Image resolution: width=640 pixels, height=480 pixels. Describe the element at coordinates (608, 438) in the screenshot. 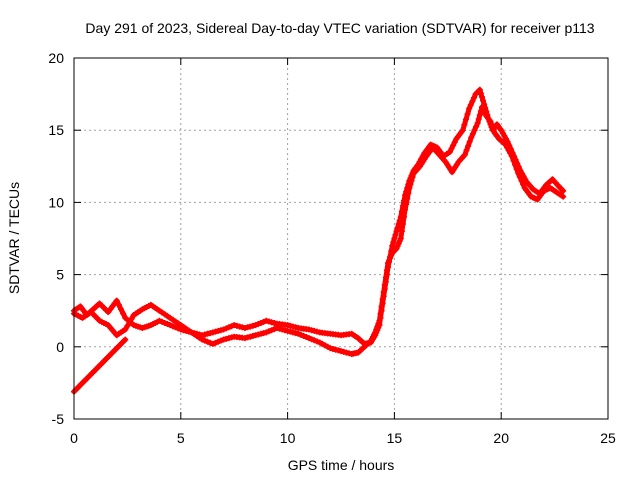

I see `x-tick-label: 25` at that location.